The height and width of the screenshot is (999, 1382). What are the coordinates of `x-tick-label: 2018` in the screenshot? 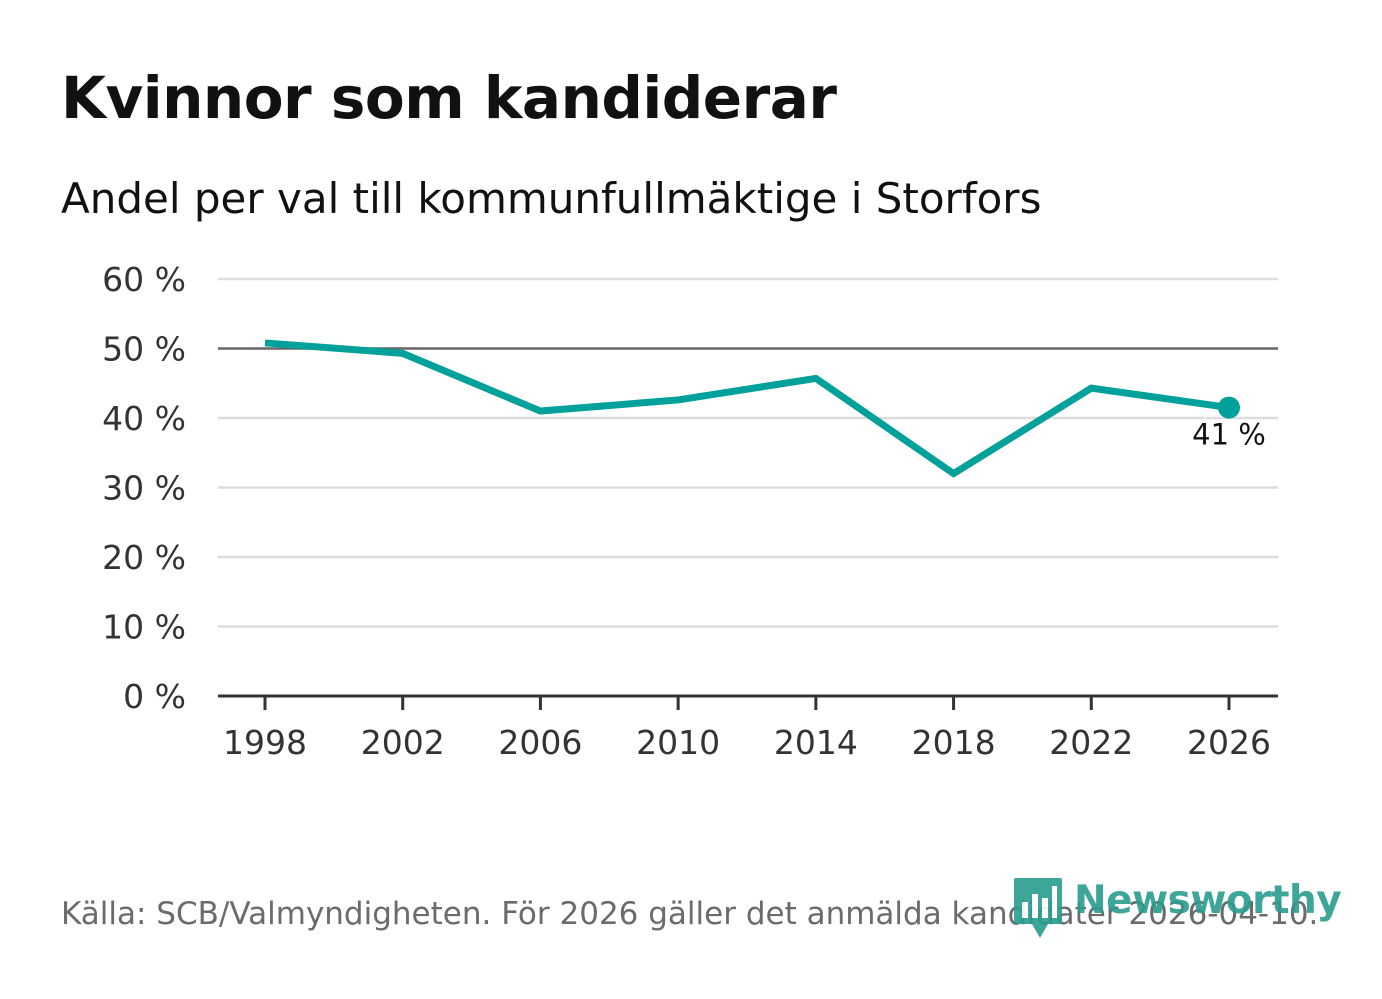 It's located at (954, 742).